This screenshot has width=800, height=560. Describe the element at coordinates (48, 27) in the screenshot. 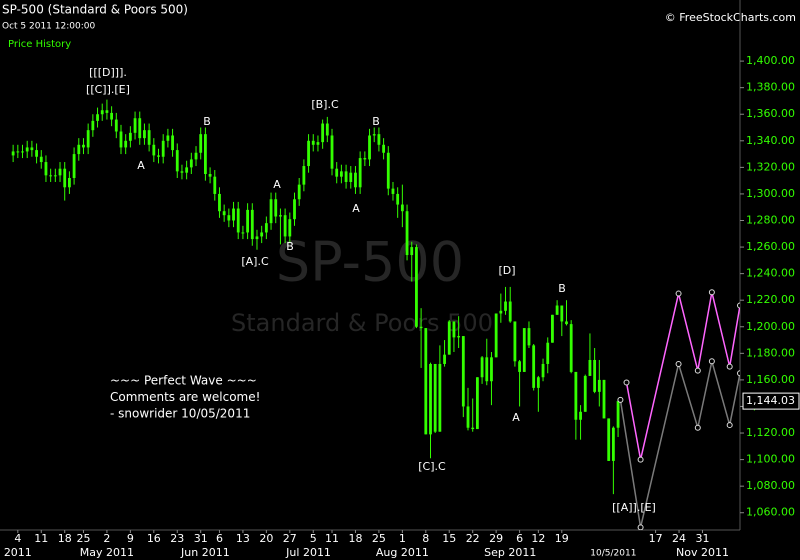

I see `timestamp: Oct 5 2011 12:00:00` at that location.